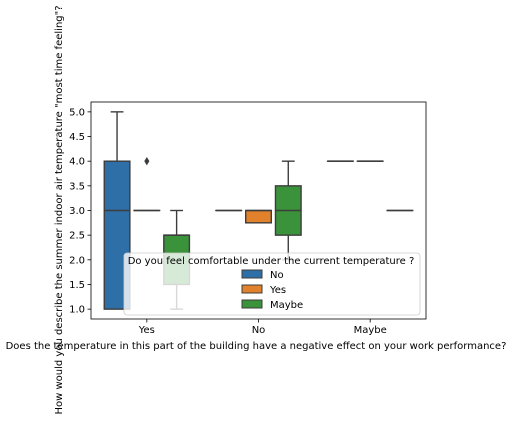 This screenshot has width=517, height=422. Describe the element at coordinates (77, 137) in the screenshot. I see `y-tick-label: 4.5` at that location.